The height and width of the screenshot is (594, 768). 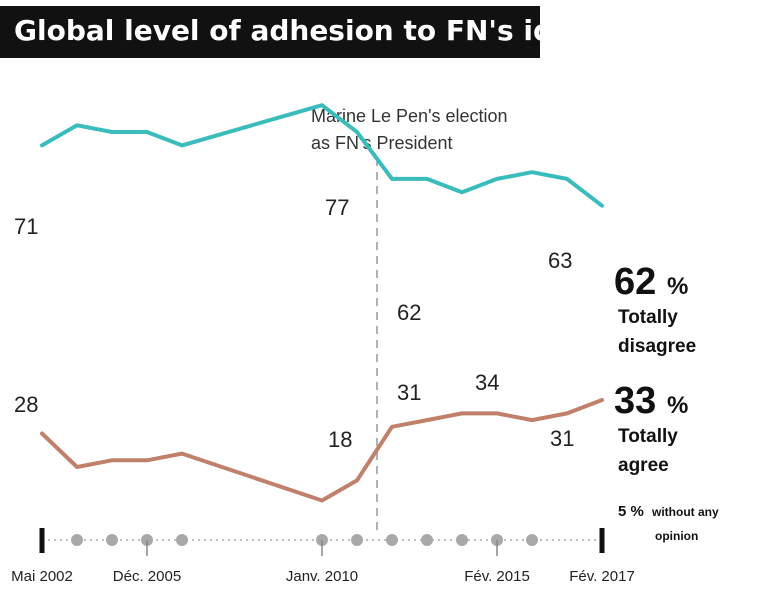 I want to click on disagree-end-value: 62 % Totally disagree, so click(x=655, y=309).